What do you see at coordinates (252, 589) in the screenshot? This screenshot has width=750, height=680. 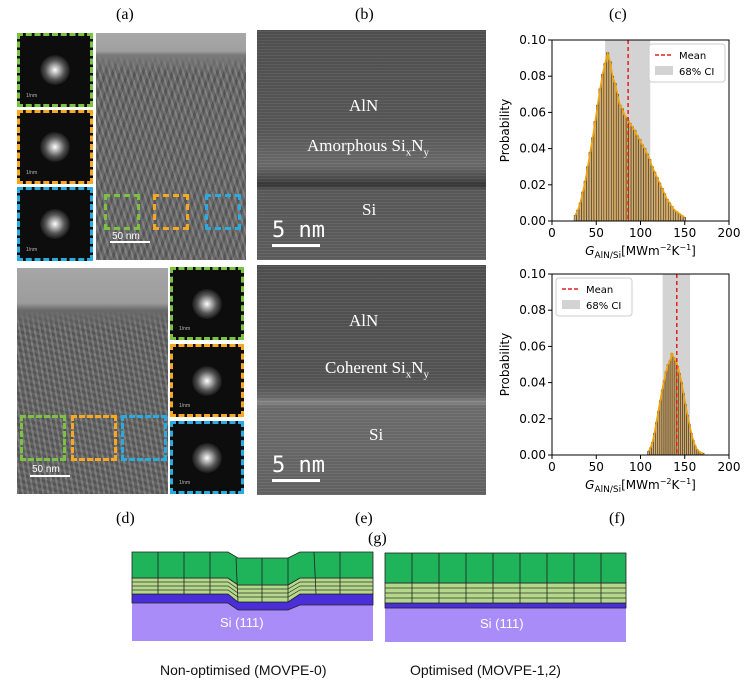 I see `buffer-lines-left` at bounding box center [252, 589].